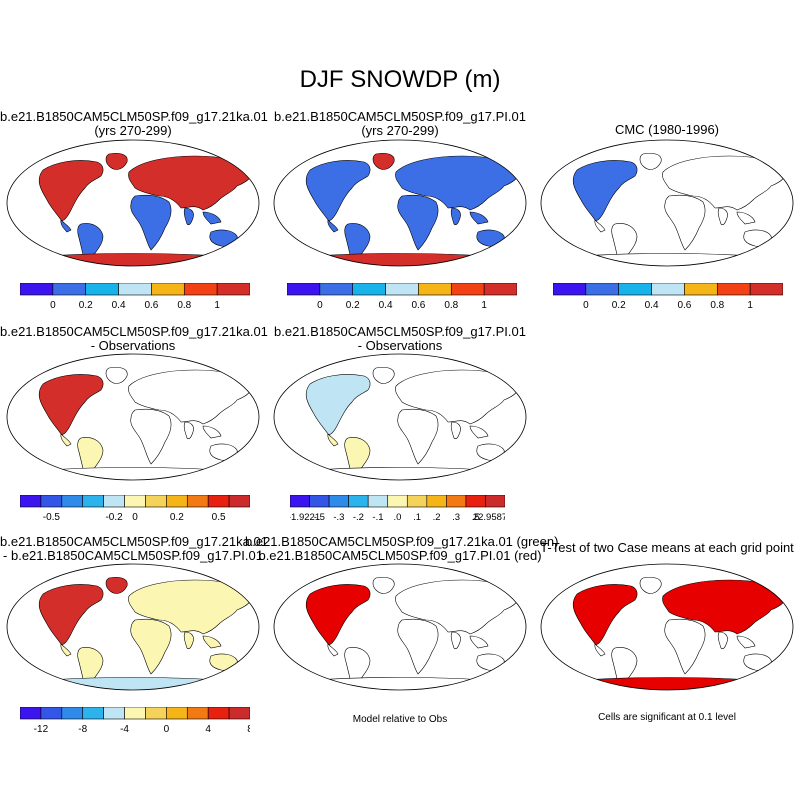  Describe the element at coordinates (456, 517) in the screenshot. I see `colorbar-tick-label: .3` at that location.